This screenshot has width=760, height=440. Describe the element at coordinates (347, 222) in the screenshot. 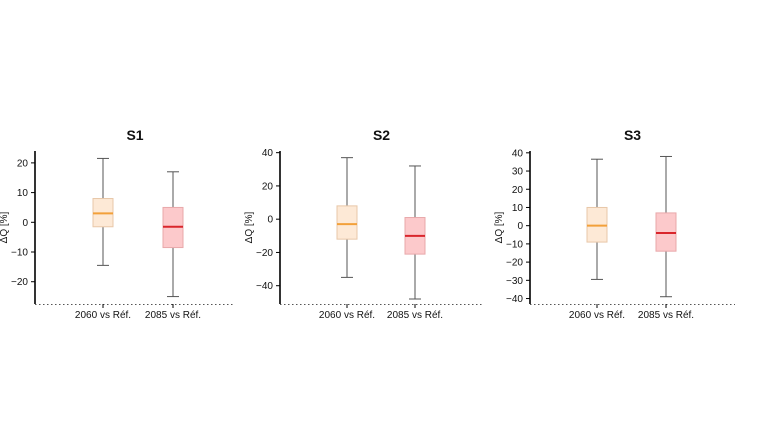

I see `panel-2-box-1-iqr` at that location.